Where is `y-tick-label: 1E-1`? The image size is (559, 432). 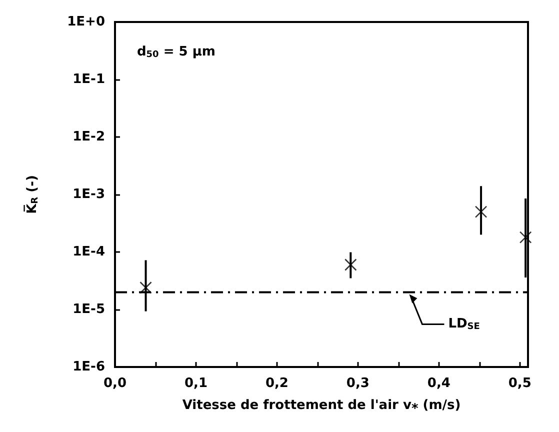
y-tick-label: 1E-1 is located at coordinates (88, 79).